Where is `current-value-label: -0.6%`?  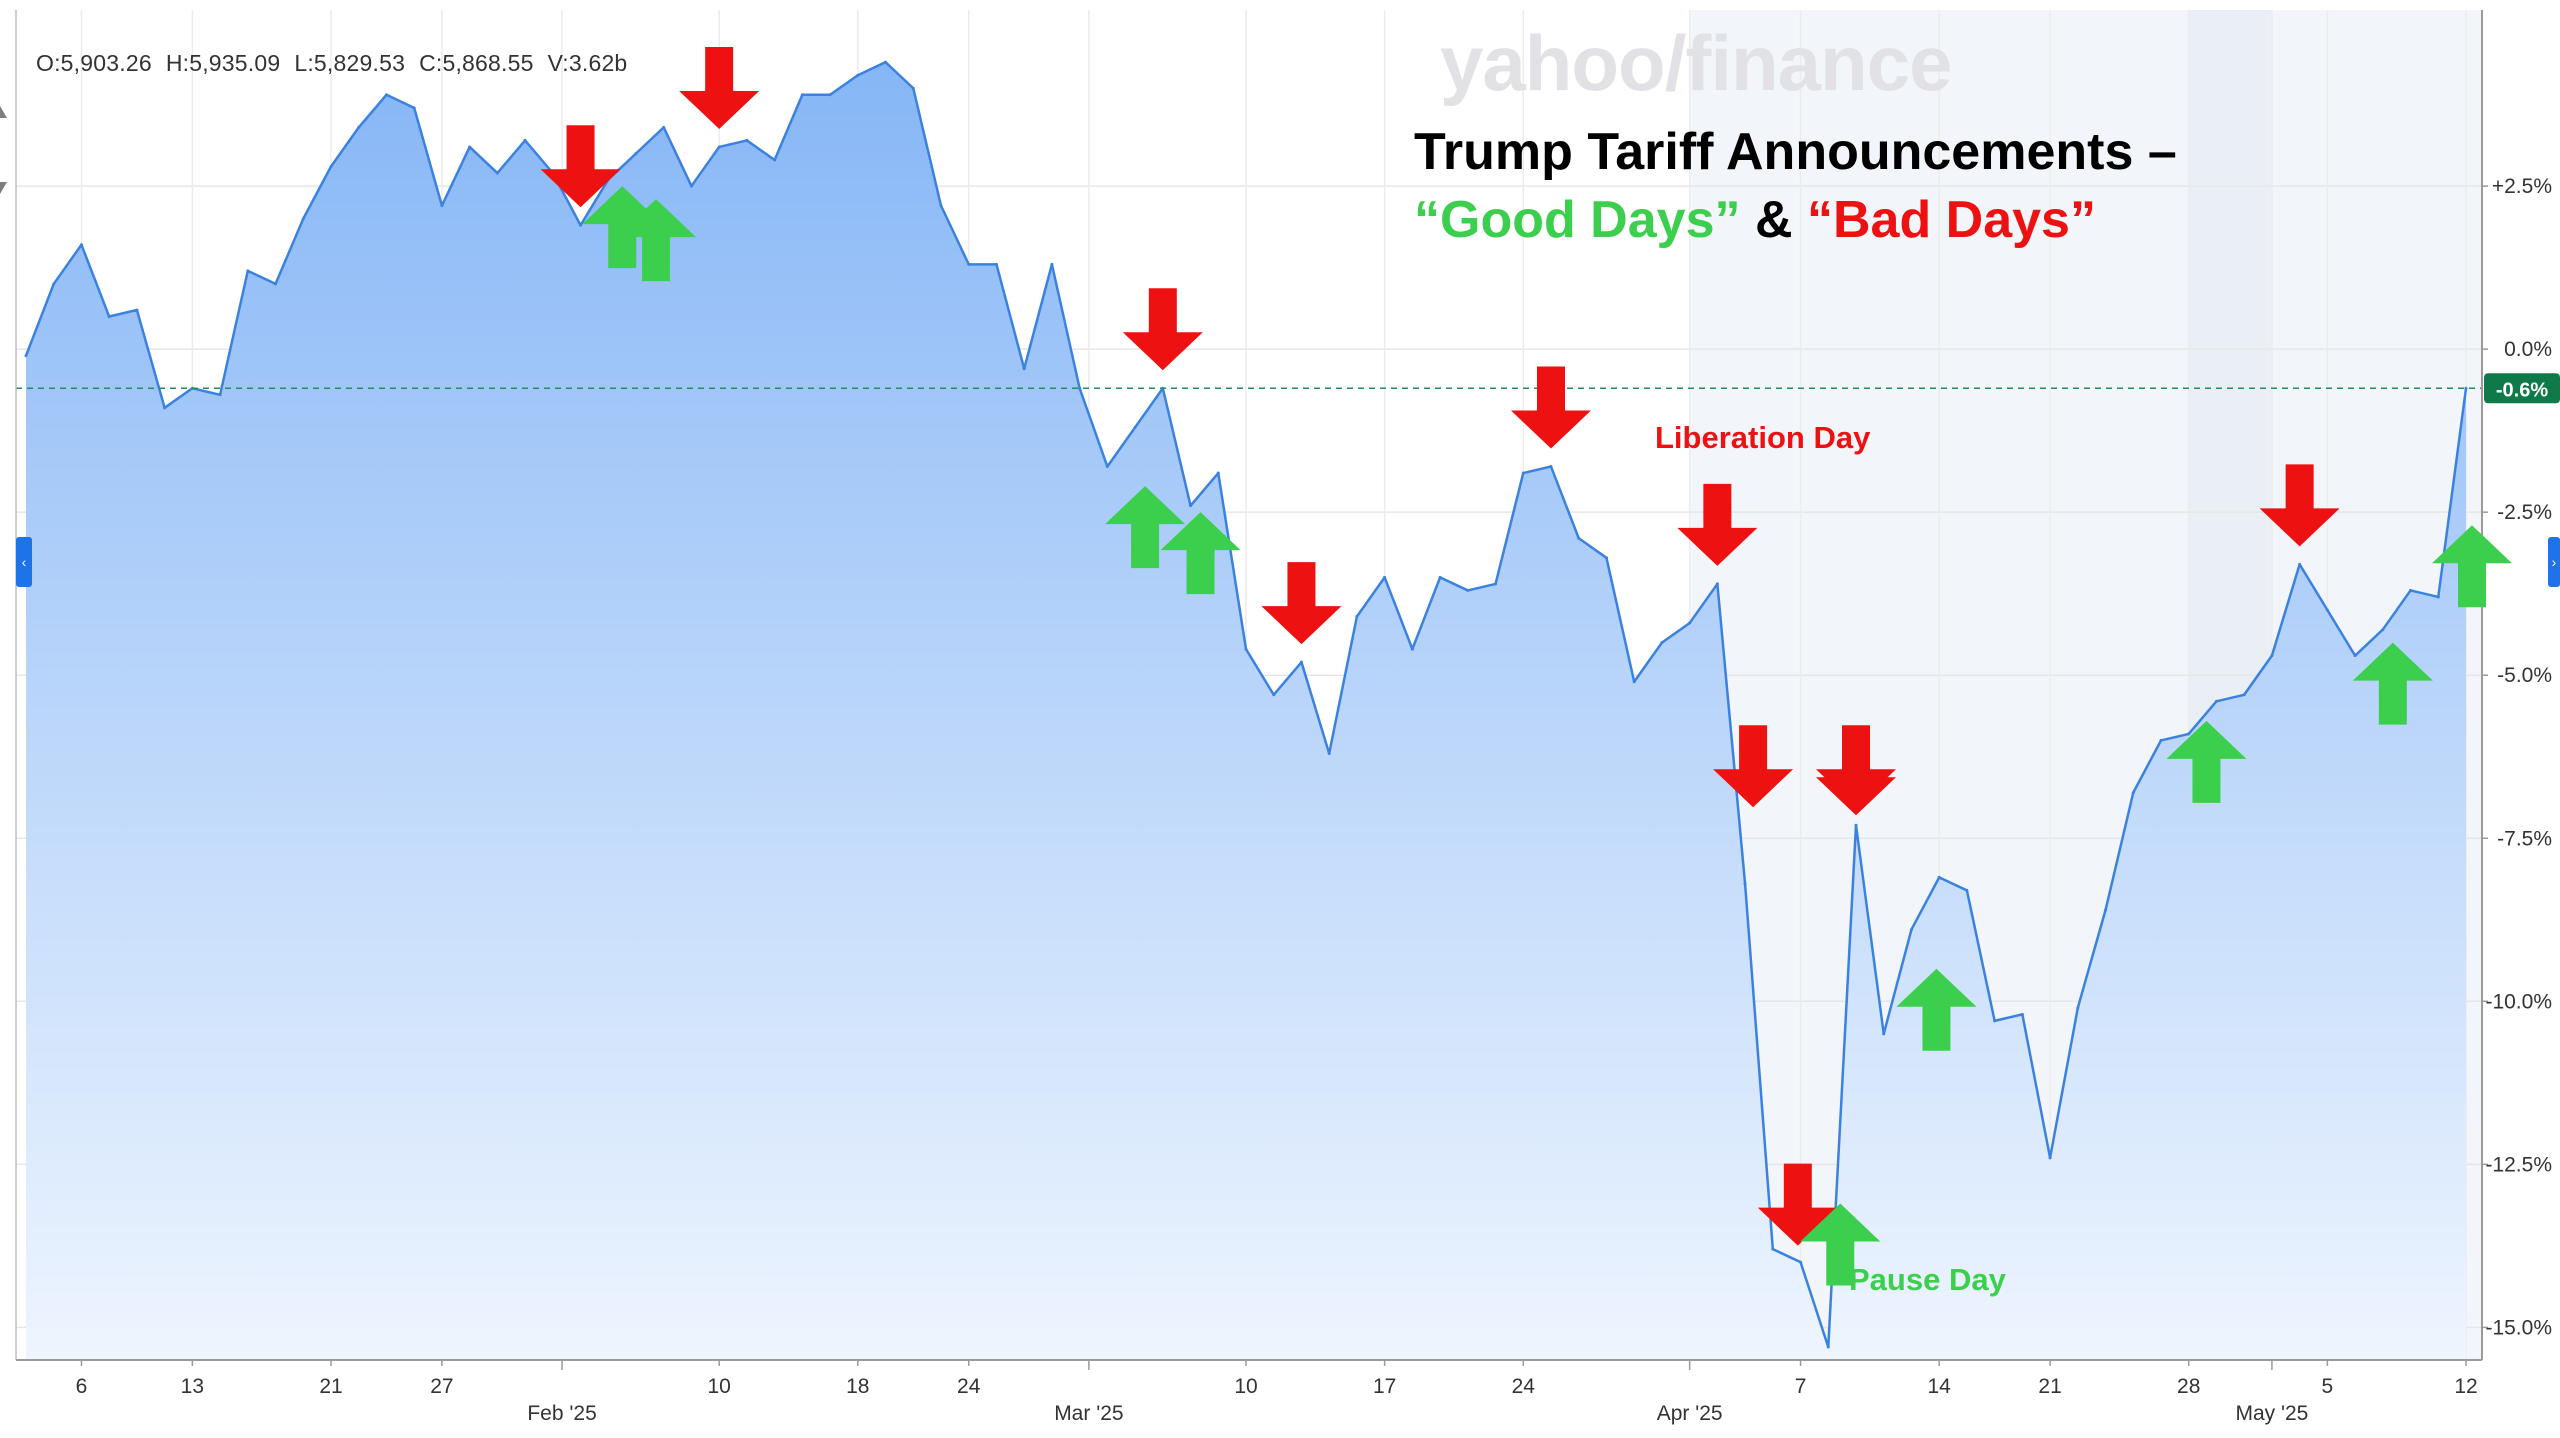
current-value-label: -0.6% is located at coordinates (2522, 390).